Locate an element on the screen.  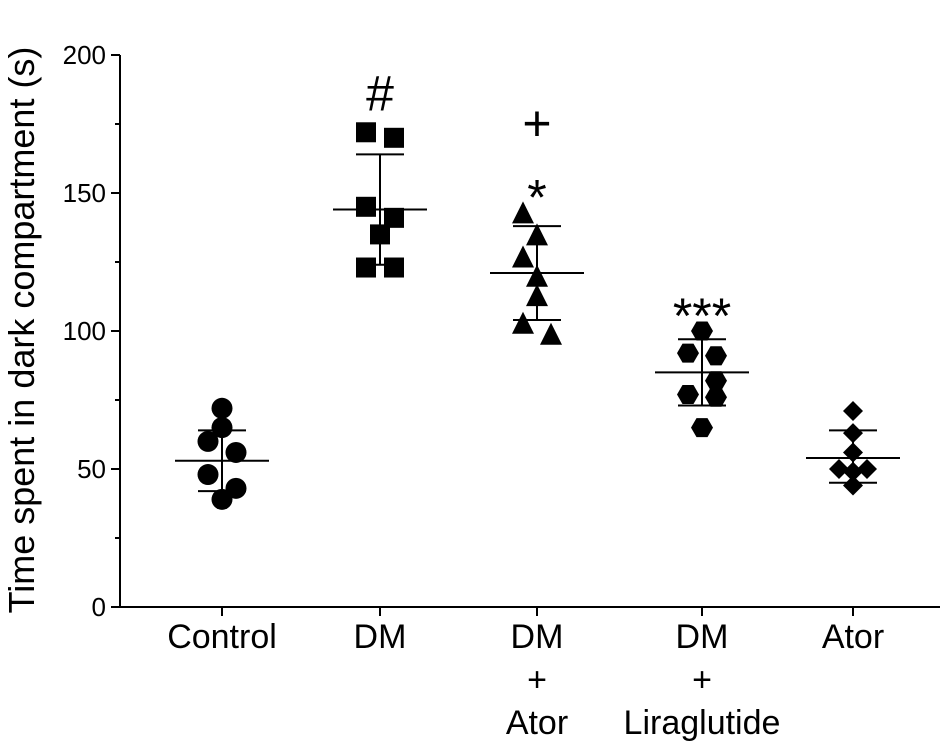
y-tick-label: 150 is located at coordinates (84, 193).